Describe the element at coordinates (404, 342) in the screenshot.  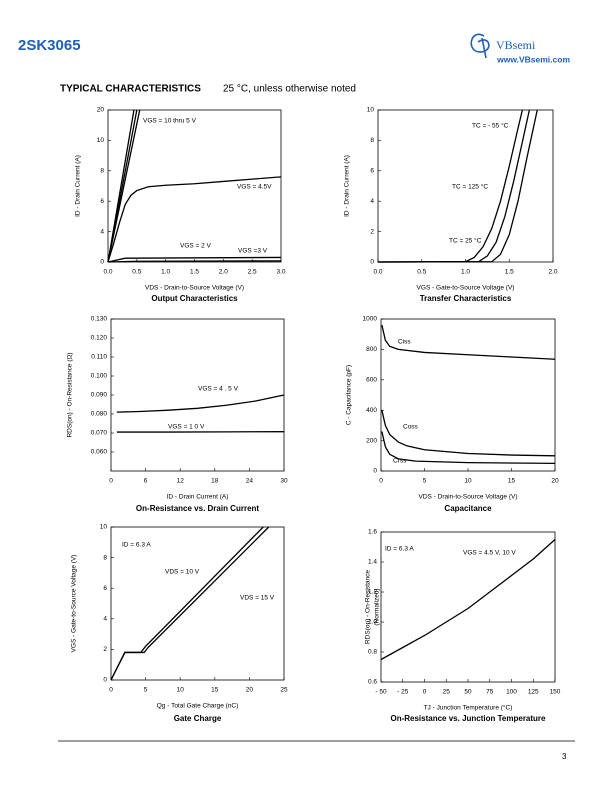
I see `annotation: Ciss` at that location.